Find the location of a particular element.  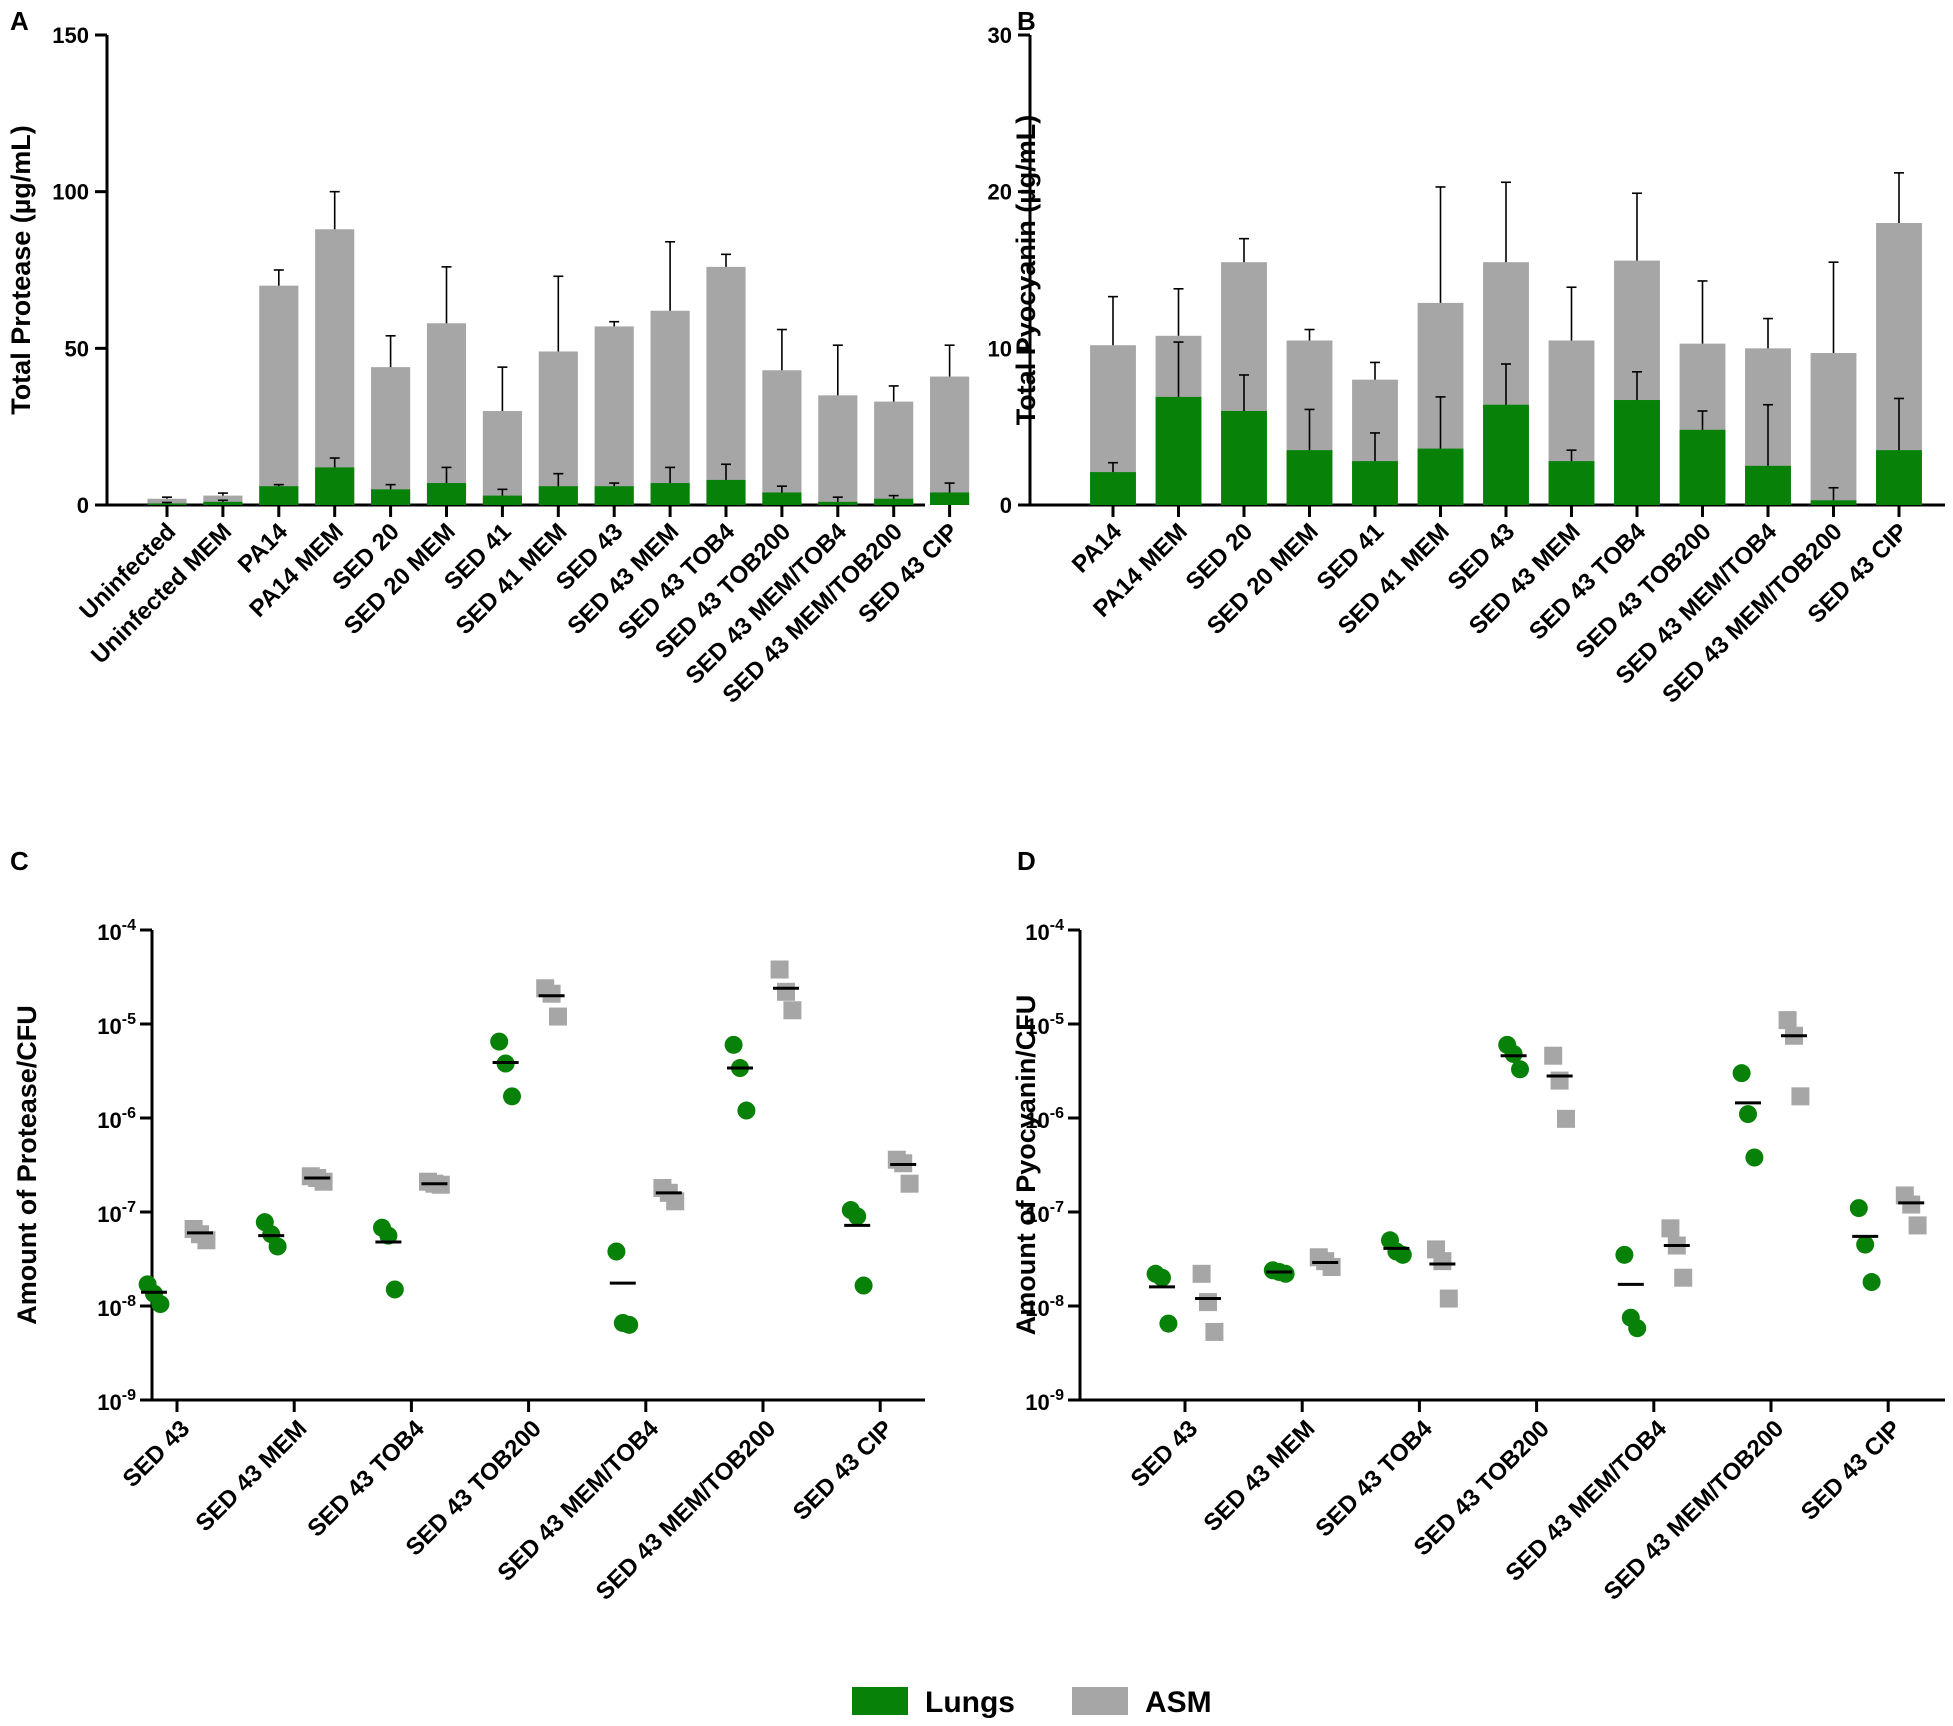

legend-asm-label: ASM is located at coordinates (1178, 1702).